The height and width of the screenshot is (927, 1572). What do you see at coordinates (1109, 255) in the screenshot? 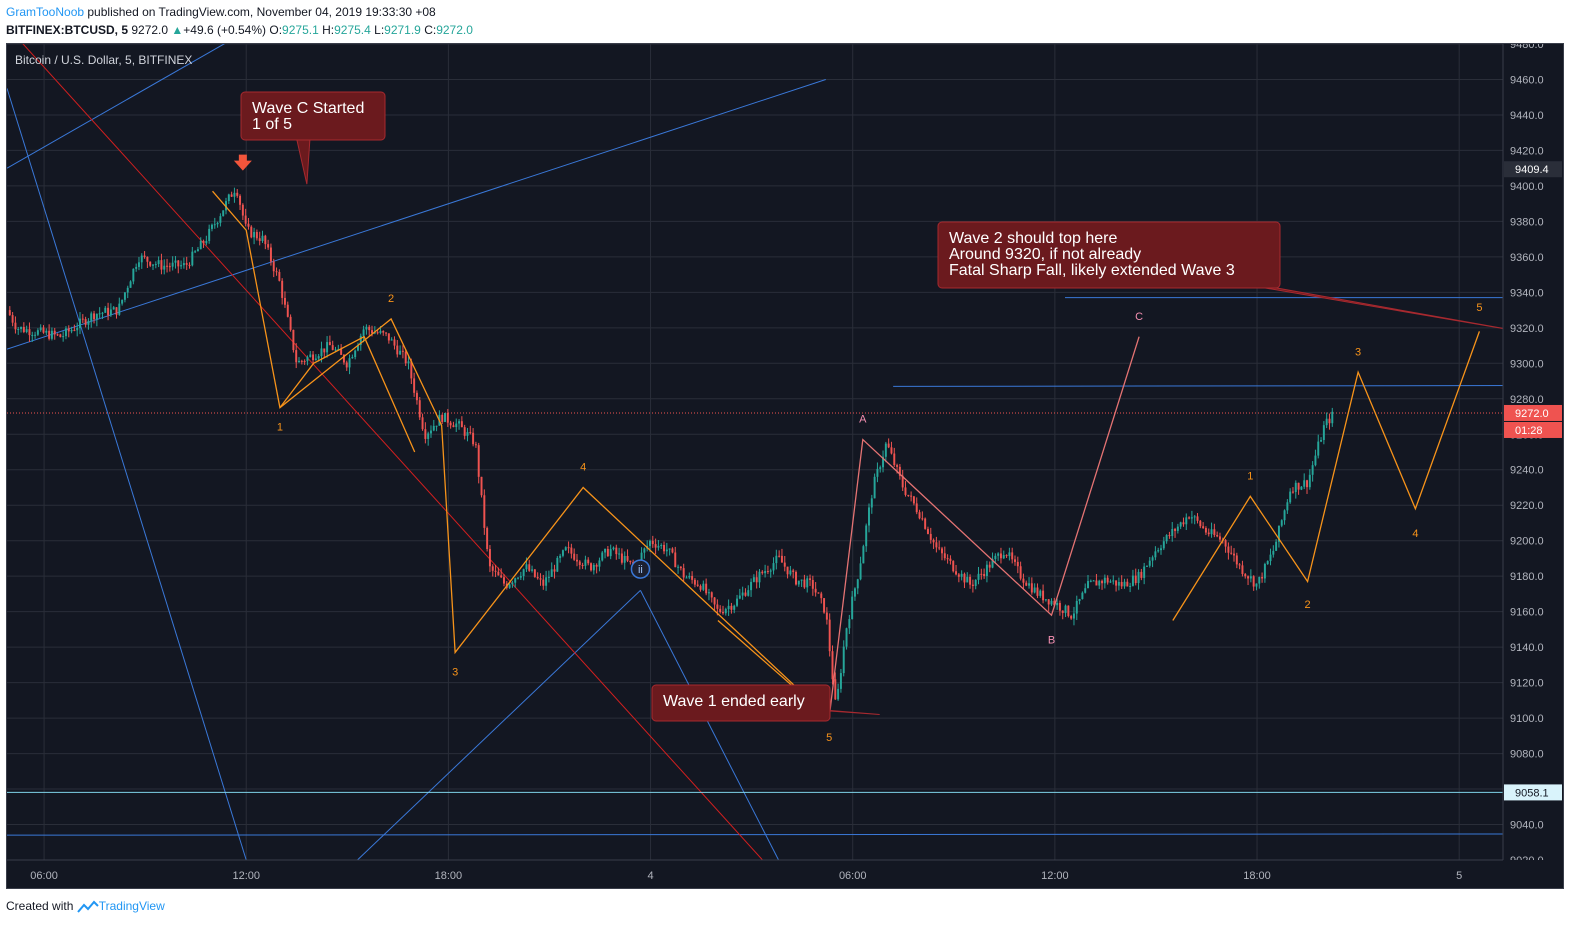
I see `callout-box` at bounding box center [1109, 255].